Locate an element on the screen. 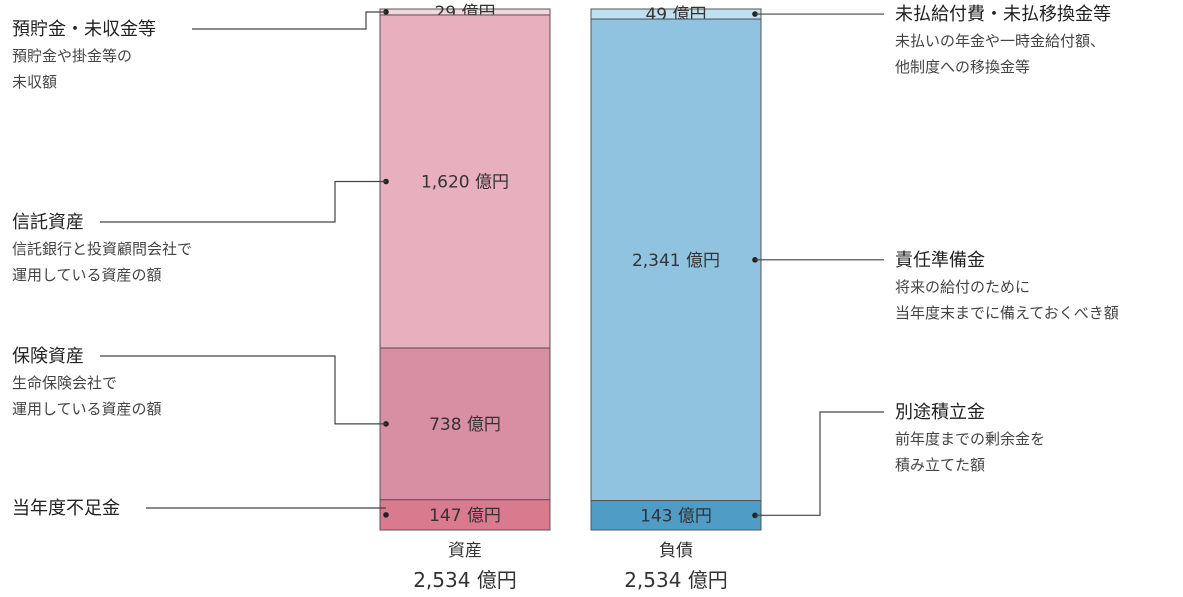  column-name: 負債 is located at coordinates (676, 551).